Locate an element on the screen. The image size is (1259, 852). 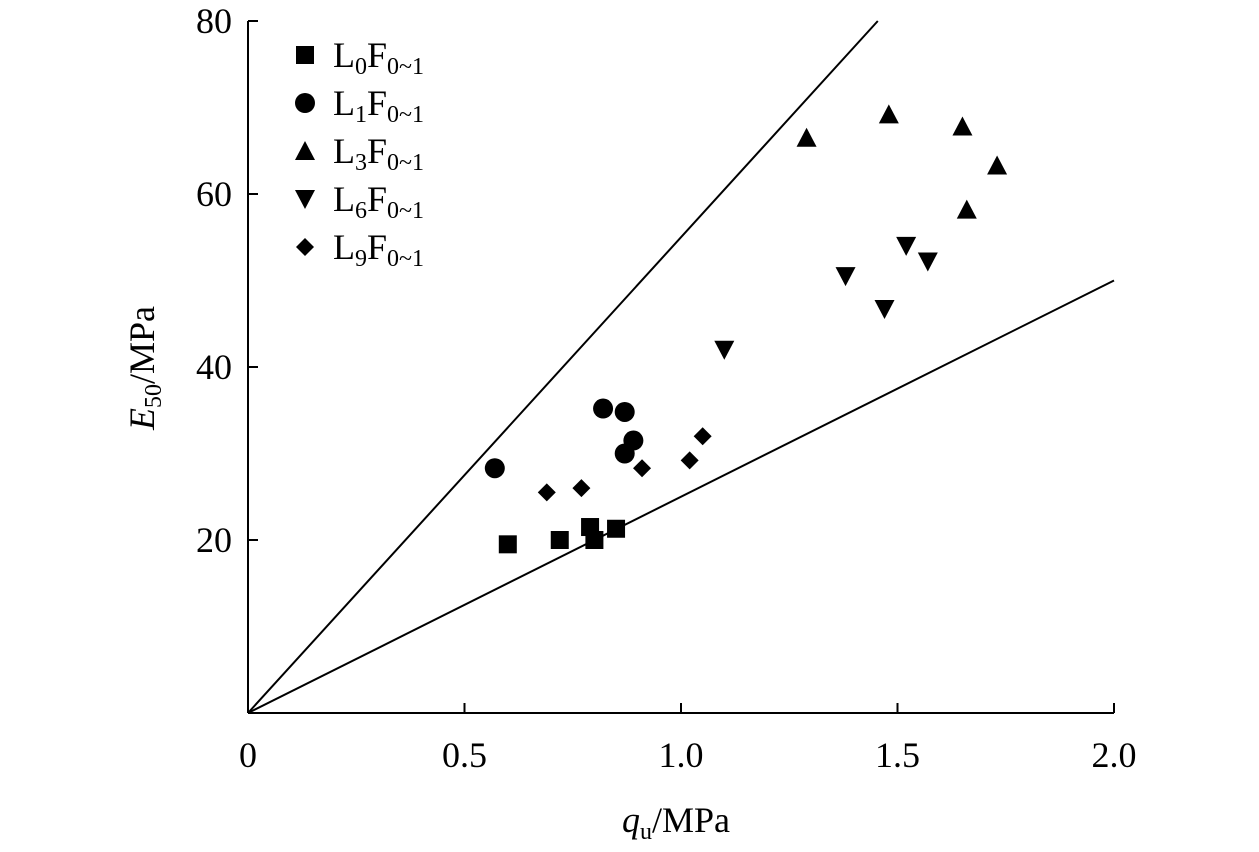
legend-marker-square is located at coordinates (305, 55).